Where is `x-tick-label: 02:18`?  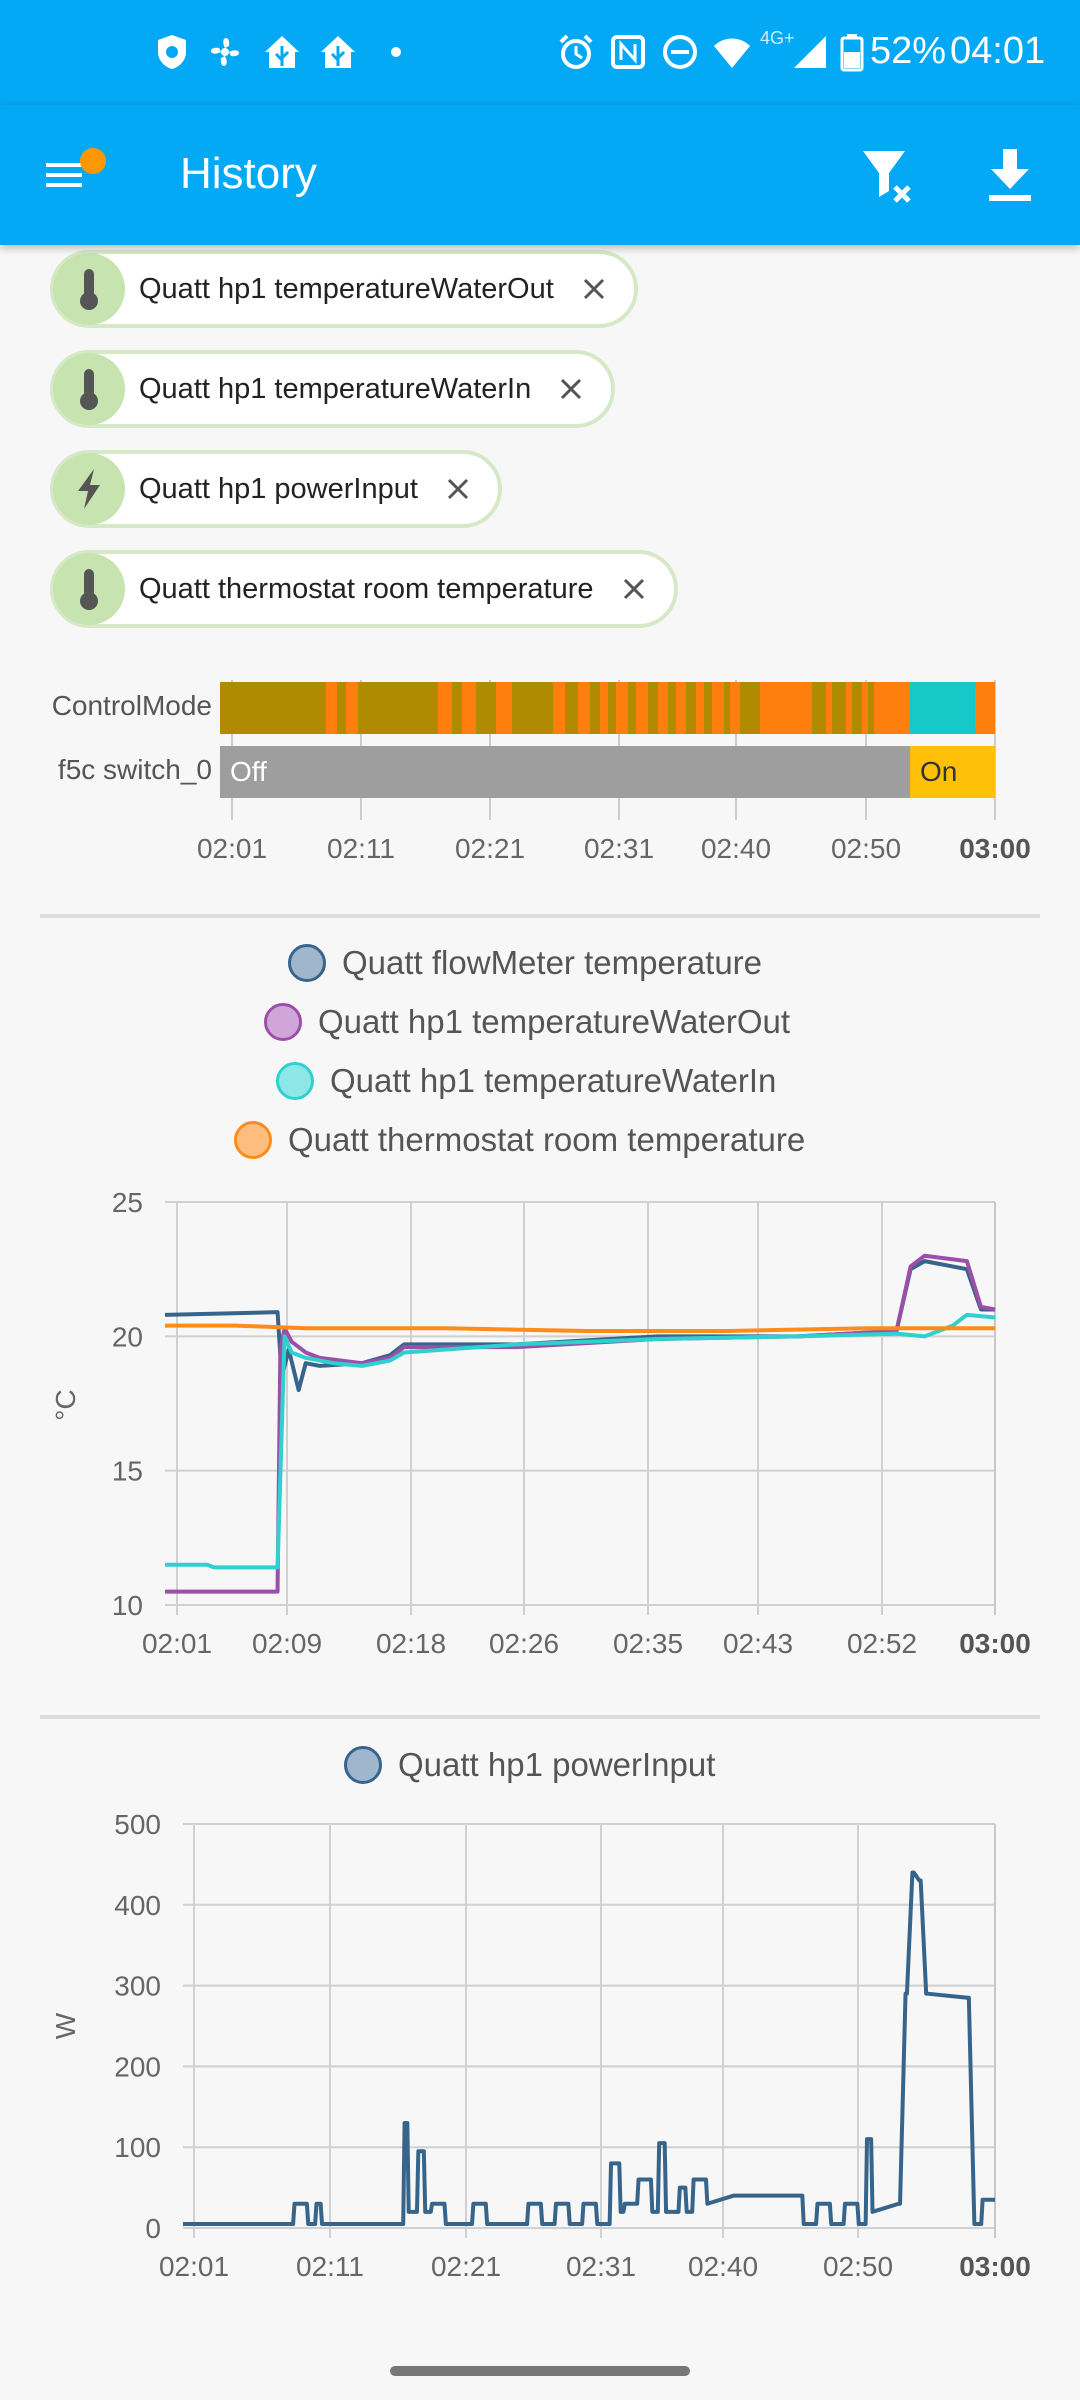
x-tick-label: 02:18 is located at coordinates (411, 1643).